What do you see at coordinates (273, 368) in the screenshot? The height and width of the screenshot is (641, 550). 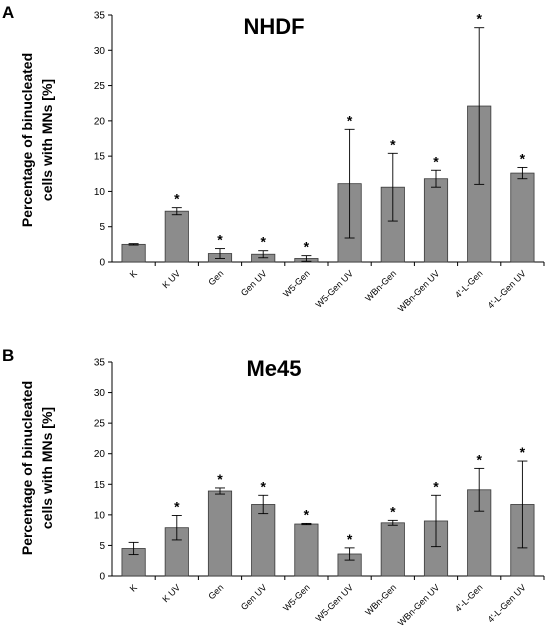 I see `chart-title: Me45` at bounding box center [273, 368].